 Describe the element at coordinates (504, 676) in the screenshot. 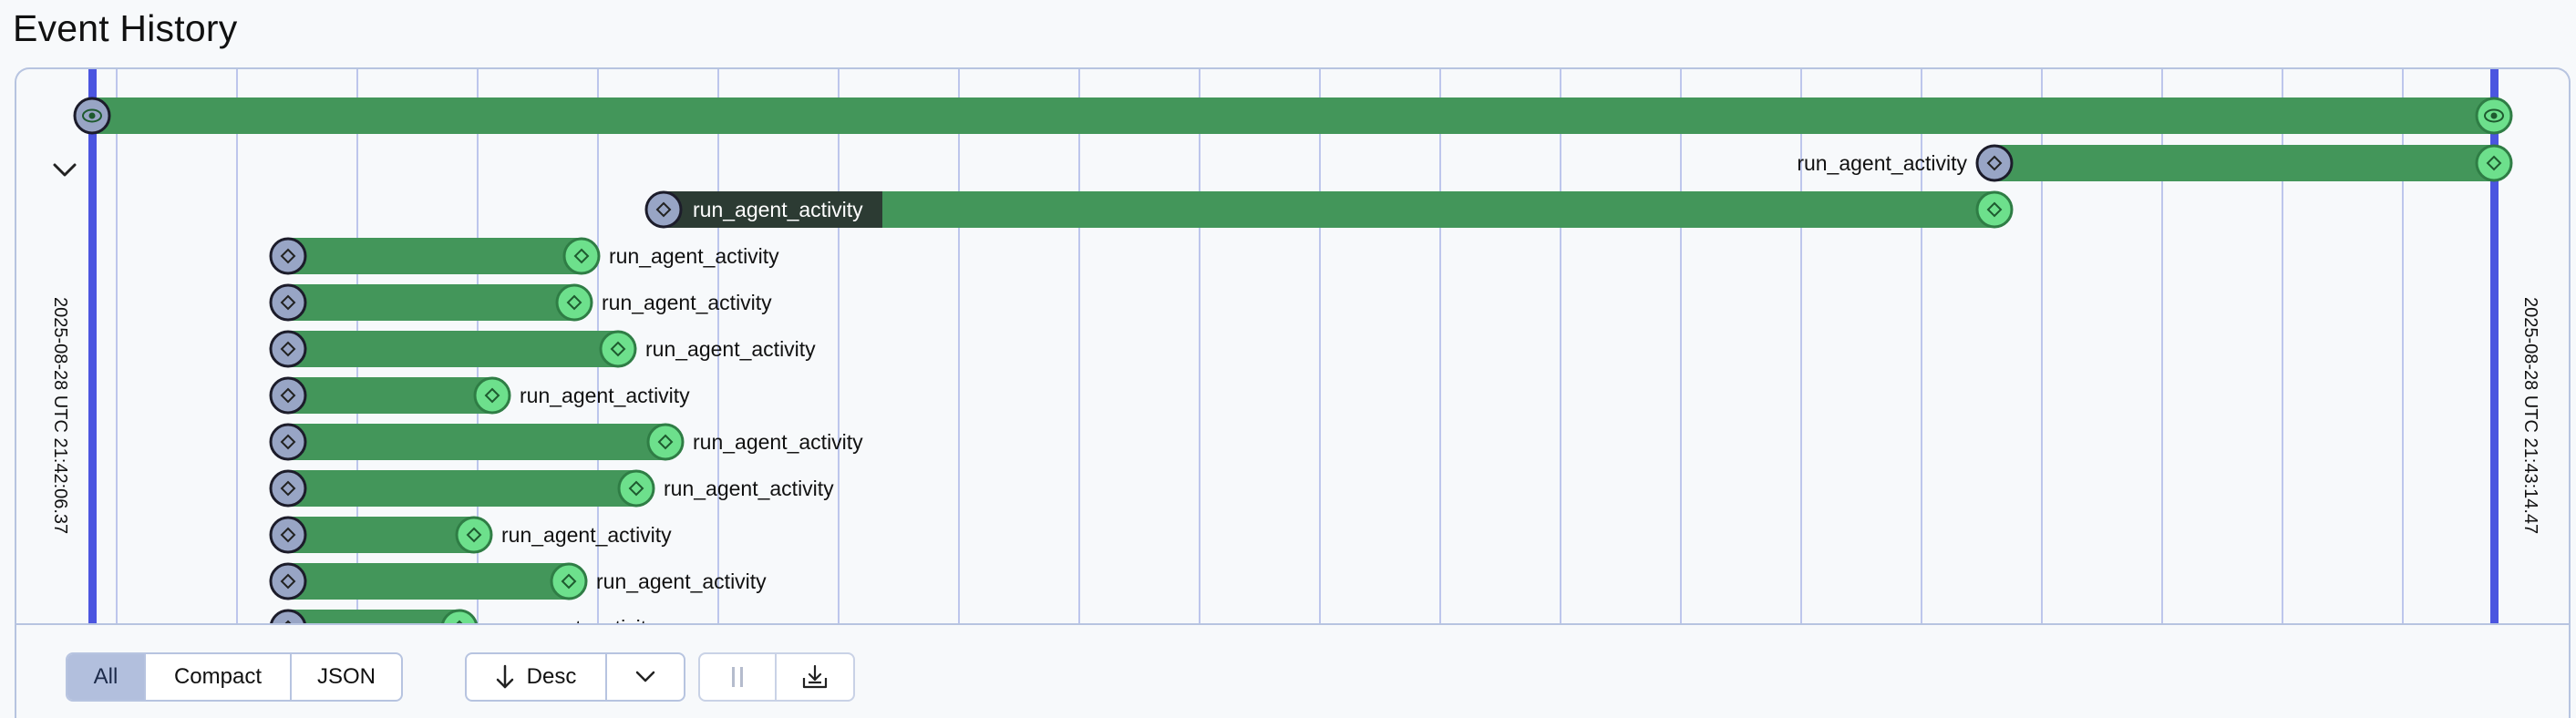

I see `arrow-down-icon` at that location.